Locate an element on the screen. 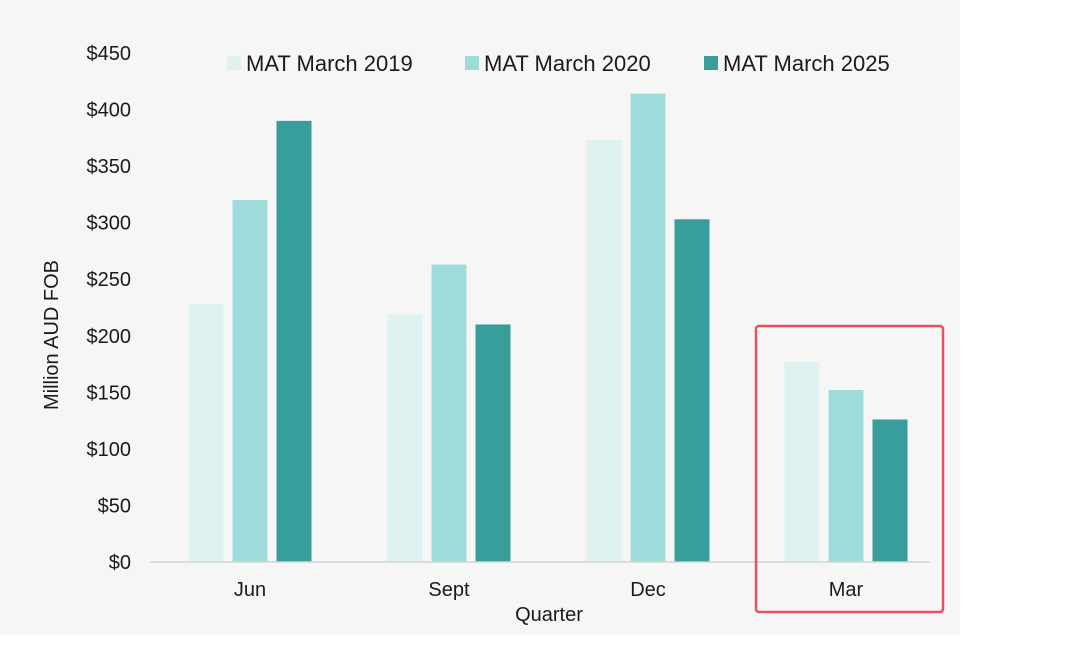 The width and height of the screenshot is (1080, 664). legend-label-2: MAT March 2020 is located at coordinates (567, 63).